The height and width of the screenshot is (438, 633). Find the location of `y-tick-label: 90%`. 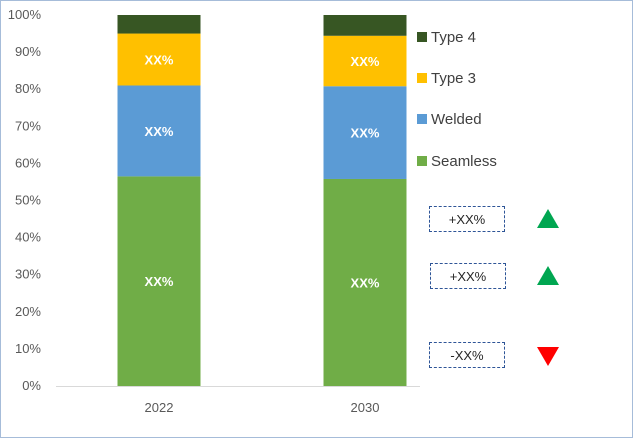

y-tick-label: 90% is located at coordinates (28, 51).